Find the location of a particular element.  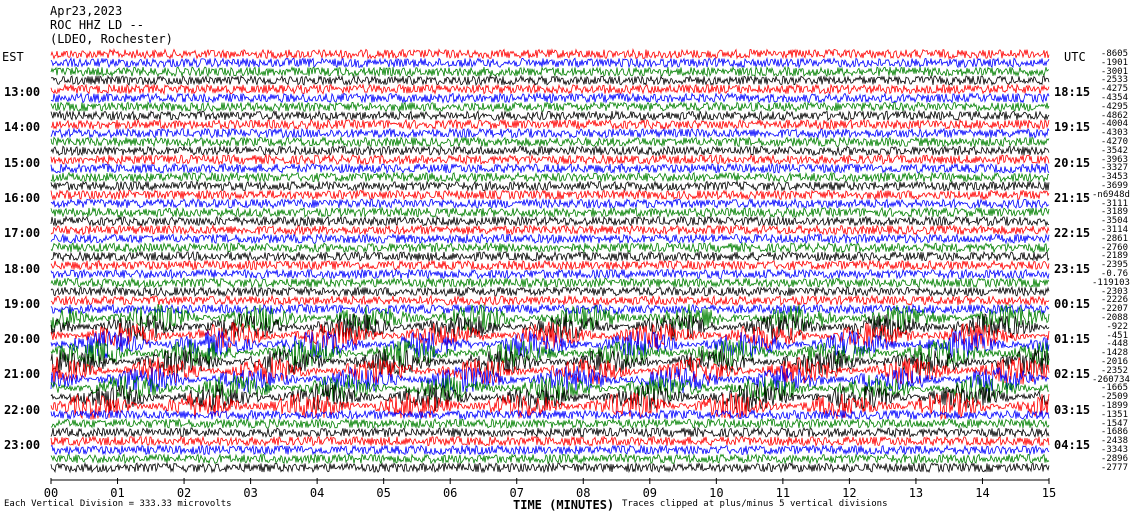

trace-count-label: -3343 is located at coordinates (1114, 450).